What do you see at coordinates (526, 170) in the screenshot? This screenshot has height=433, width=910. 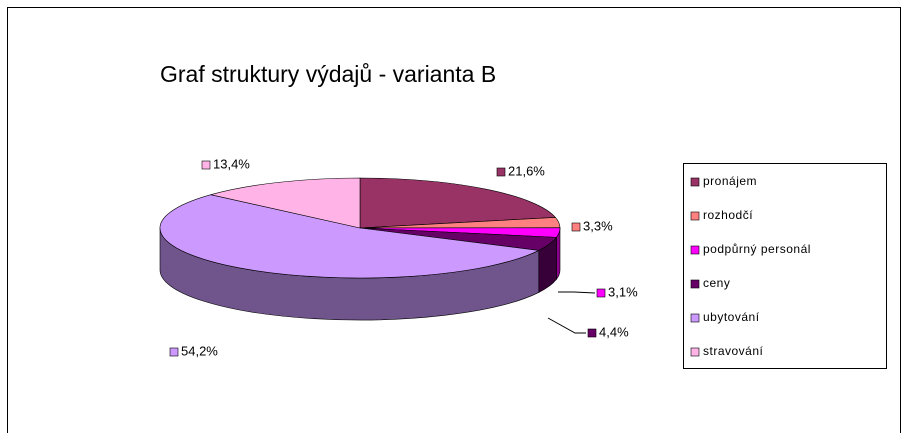 I see `data-label: 21,6%` at bounding box center [526, 170].